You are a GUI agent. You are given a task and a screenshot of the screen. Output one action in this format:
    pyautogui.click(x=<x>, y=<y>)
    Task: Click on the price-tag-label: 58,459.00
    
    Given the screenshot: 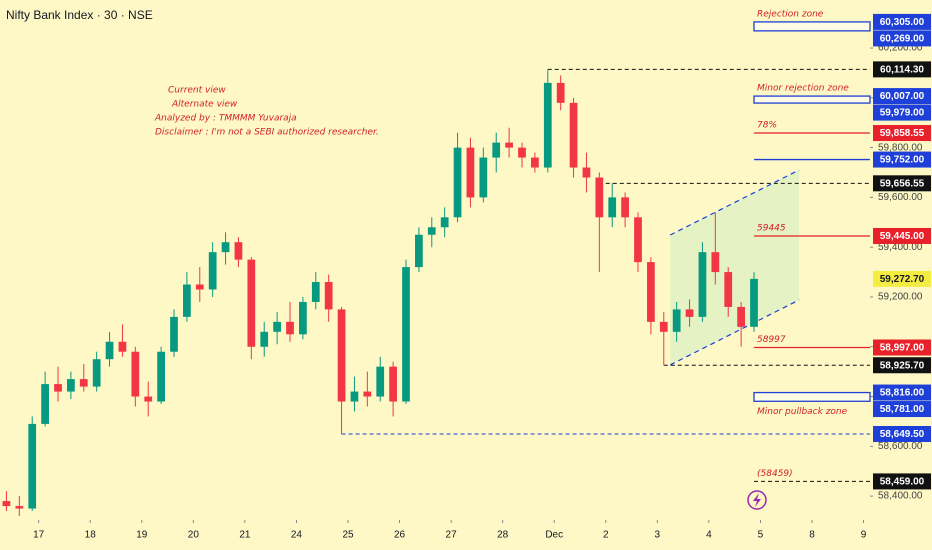 What is the action you would take?
    pyautogui.click(x=902, y=482)
    